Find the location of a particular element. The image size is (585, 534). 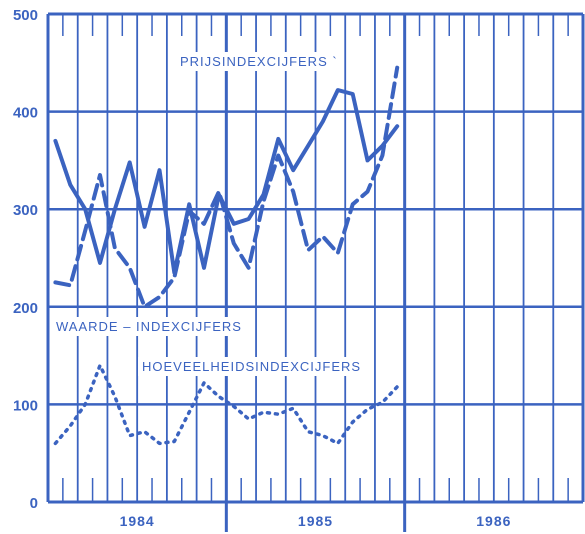

x-year-label-1986: 1986 is located at coordinates (493, 521).